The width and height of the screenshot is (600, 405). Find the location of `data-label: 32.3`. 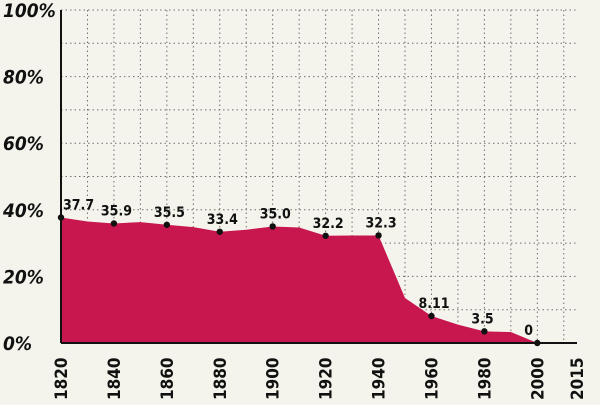

data-label: 32.3 is located at coordinates (381, 223).